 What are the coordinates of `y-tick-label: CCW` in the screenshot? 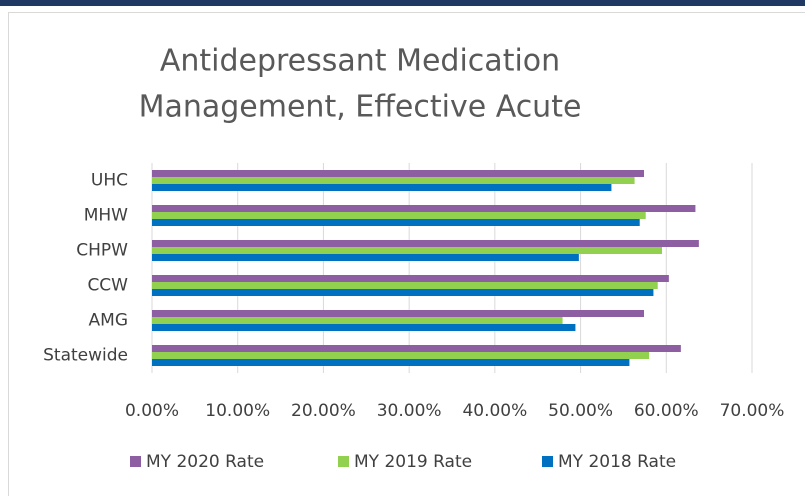 It's located at (107, 286).